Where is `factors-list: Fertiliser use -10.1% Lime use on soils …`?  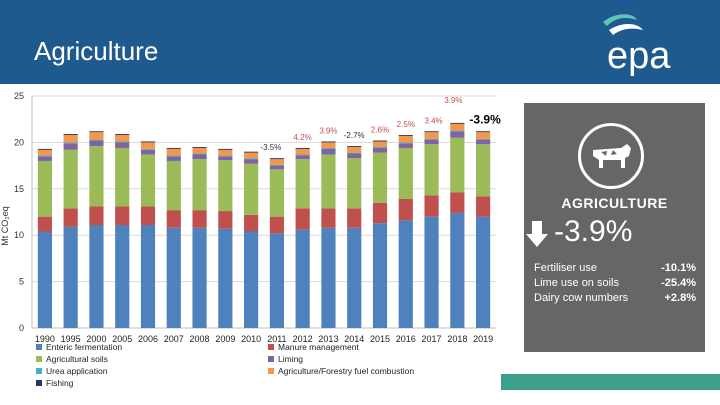 factors-list: Fertiliser use -10.1% Lime use on soils … is located at coordinates (615, 283).